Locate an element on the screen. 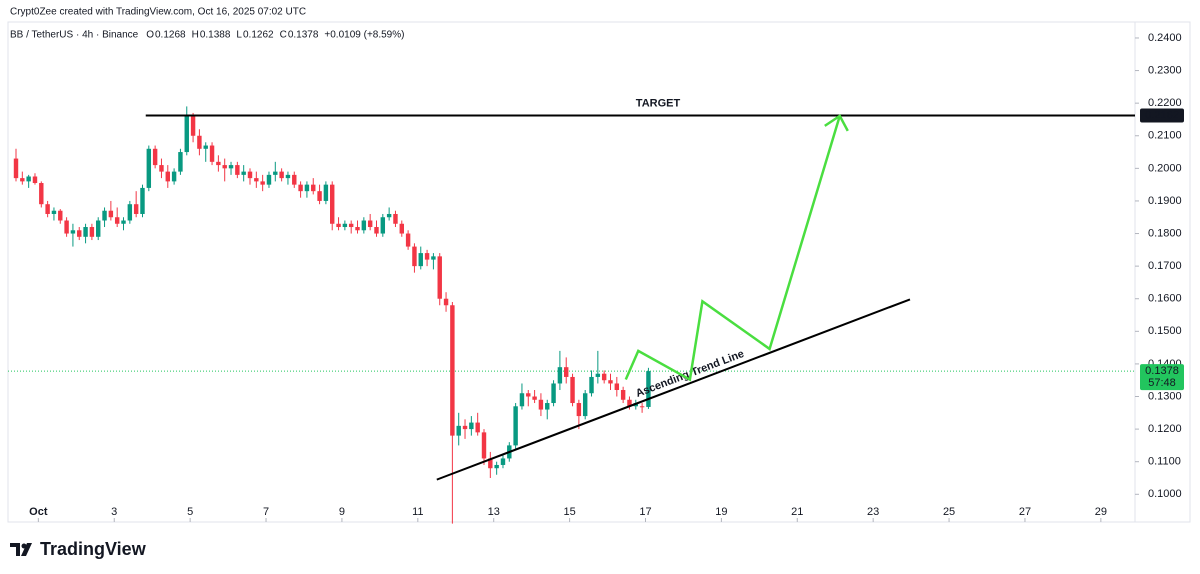  y-tick-label: 0.1700 is located at coordinates (1165, 266).